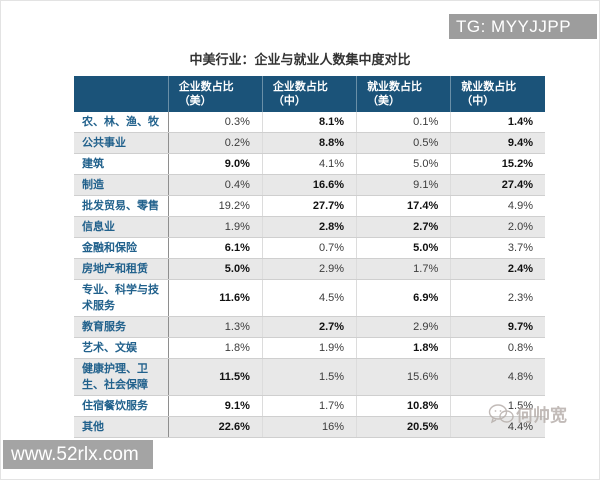 This screenshot has height=480, width=600. Describe the element at coordinates (497, 327) in the screenshot. I see `value-cell: 9.7%` at that location.